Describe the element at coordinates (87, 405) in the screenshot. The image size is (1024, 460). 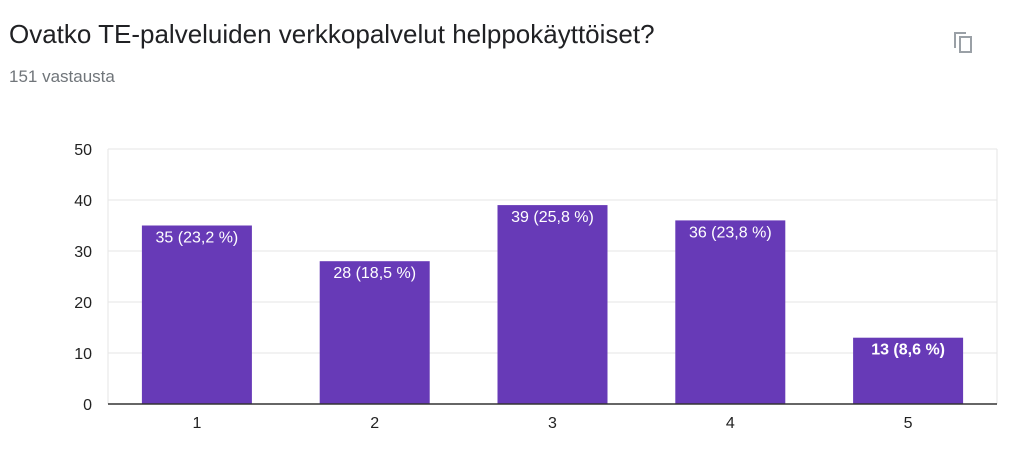
I see `y-tick-label: 0` at that location.